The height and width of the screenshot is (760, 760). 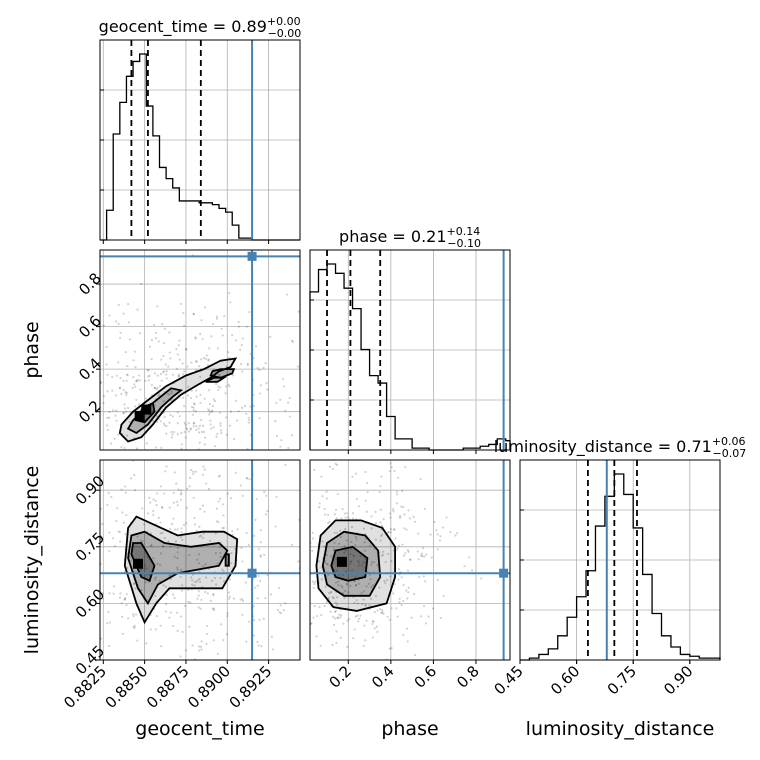 I want to click on truth-marker, so click(x=252, y=573).